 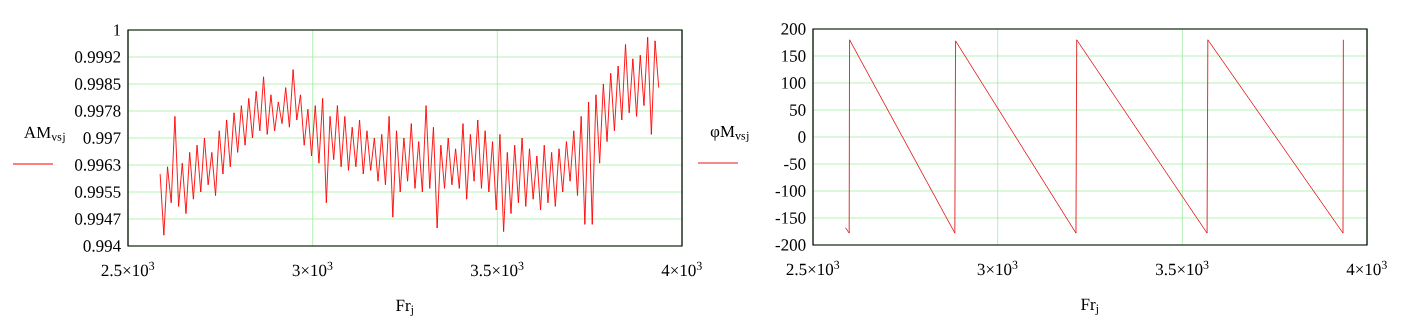 I want to click on y-tick-label: 100, so click(x=794, y=83).